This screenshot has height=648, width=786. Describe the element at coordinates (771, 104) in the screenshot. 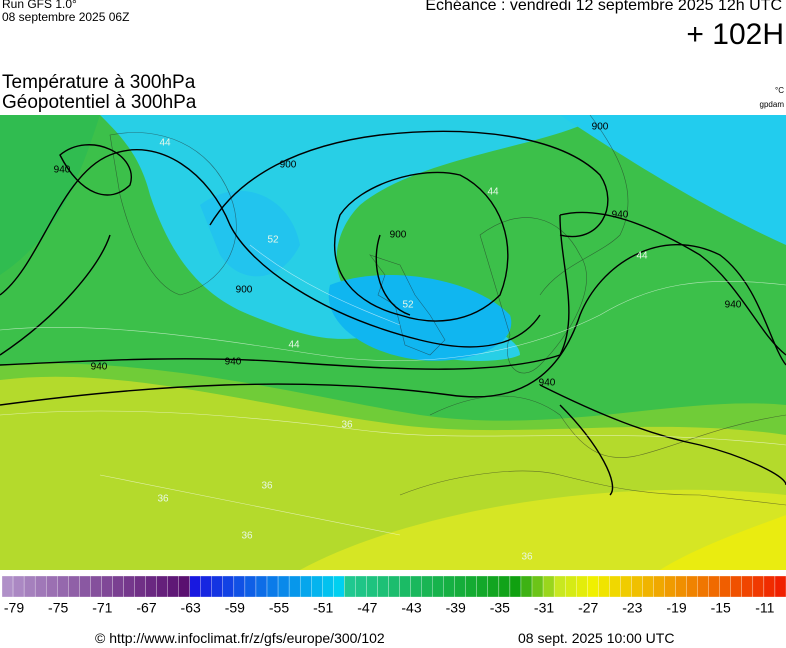

I see `unit-geopotential: gpdam` at that location.